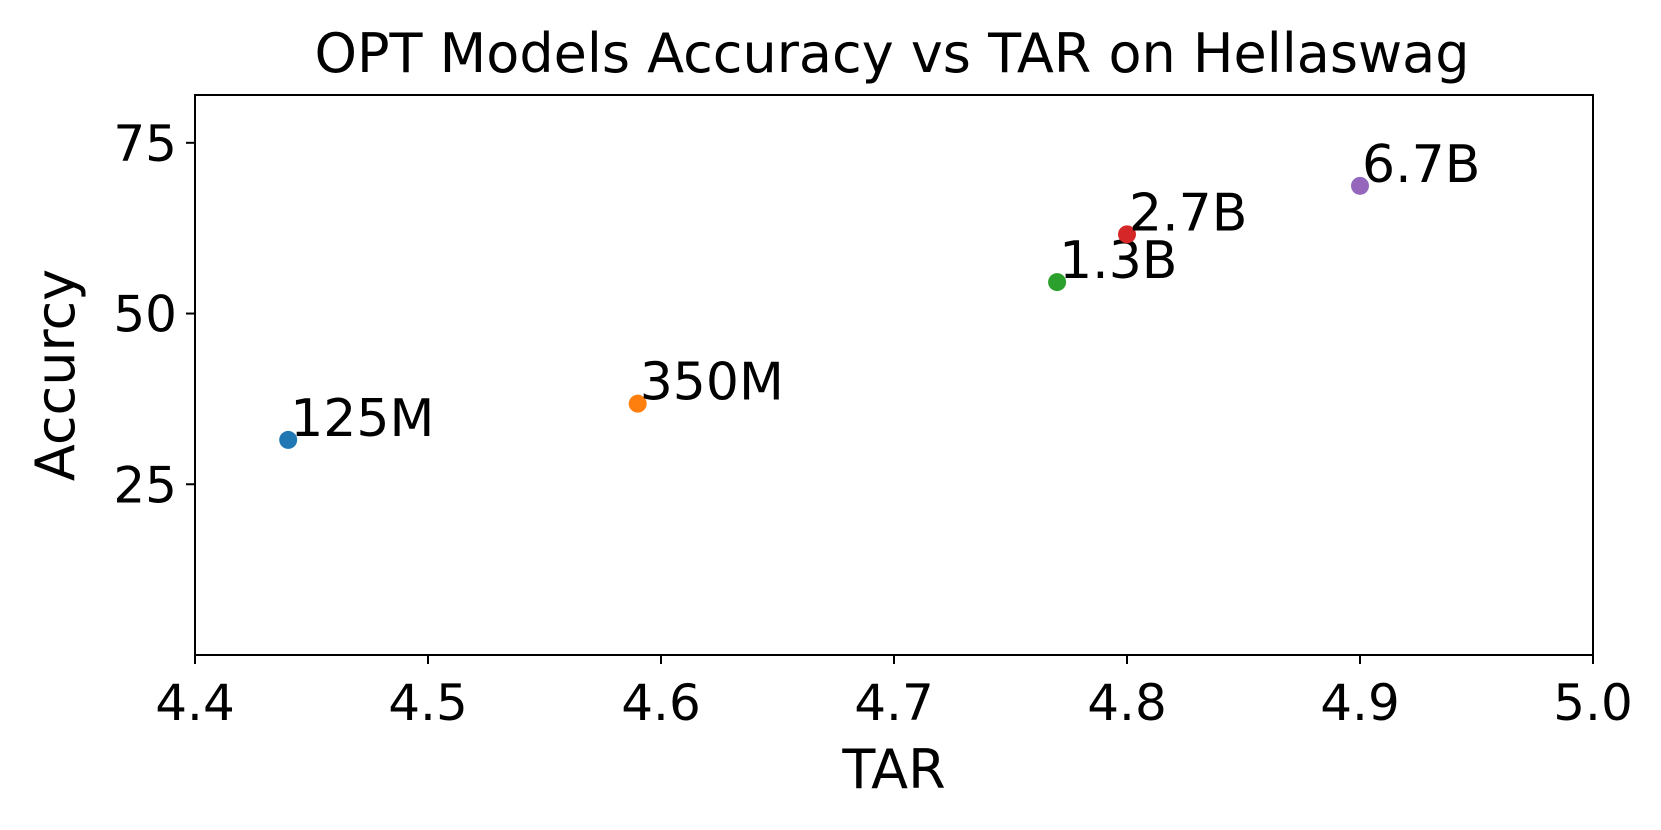 Image resolution: width=1661 pixels, height=830 pixels. What do you see at coordinates (428, 703) in the screenshot?
I see `x-tick-label: 4.5` at bounding box center [428, 703].